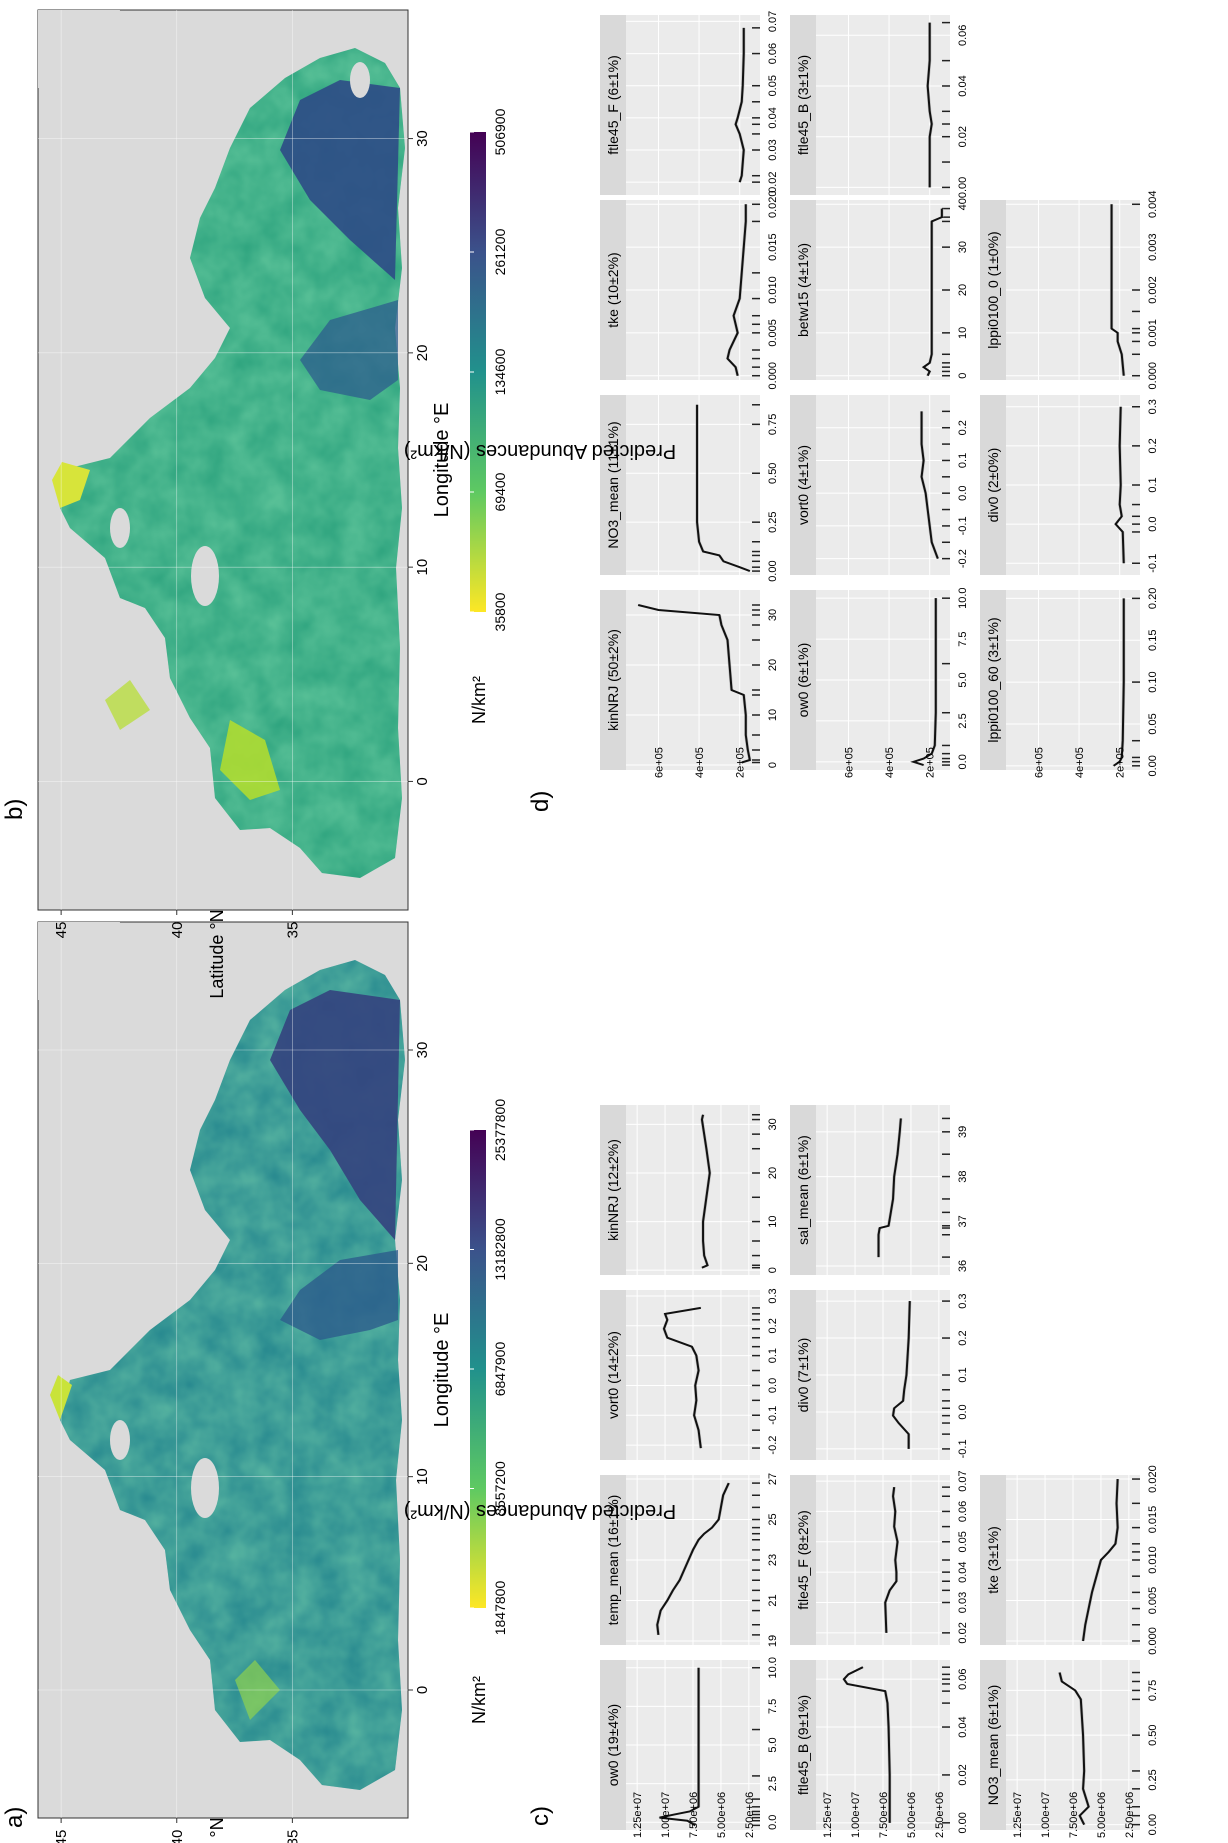 The image size is (1228, 1843). Describe the element at coordinates (963, 333) in the screenshot. I see `facet-tick-label-x: 10` at that location.